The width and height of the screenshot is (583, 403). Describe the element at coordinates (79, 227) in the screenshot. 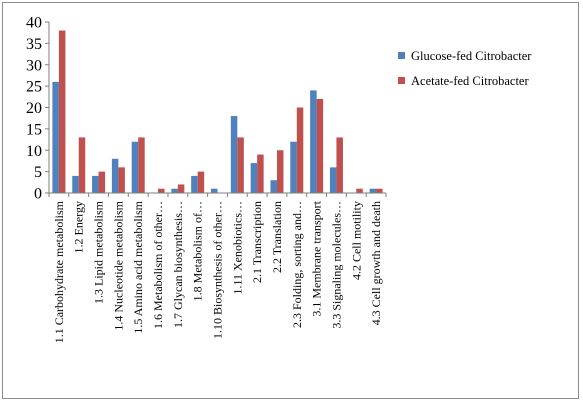

I see `x-category-label: 1.2 Energy` at that location.